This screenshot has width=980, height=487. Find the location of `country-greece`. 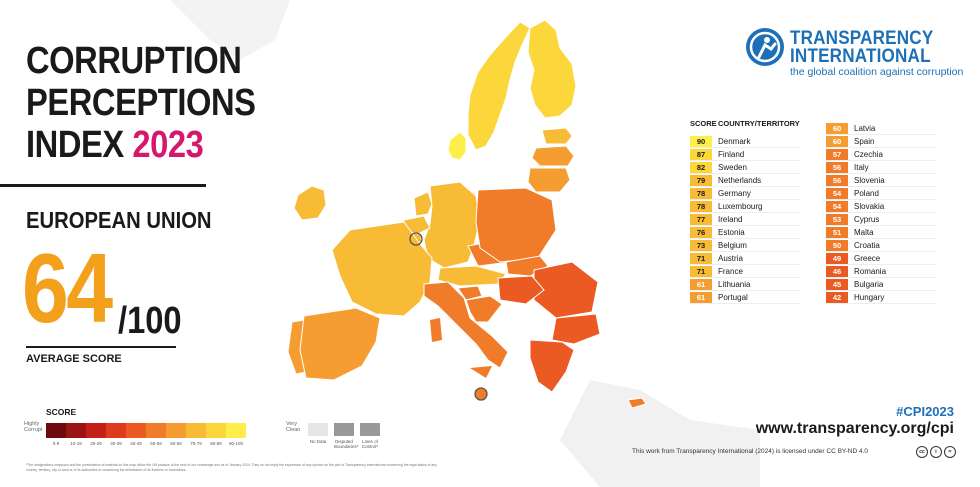

country-greece is located at coordinates (552, 366).